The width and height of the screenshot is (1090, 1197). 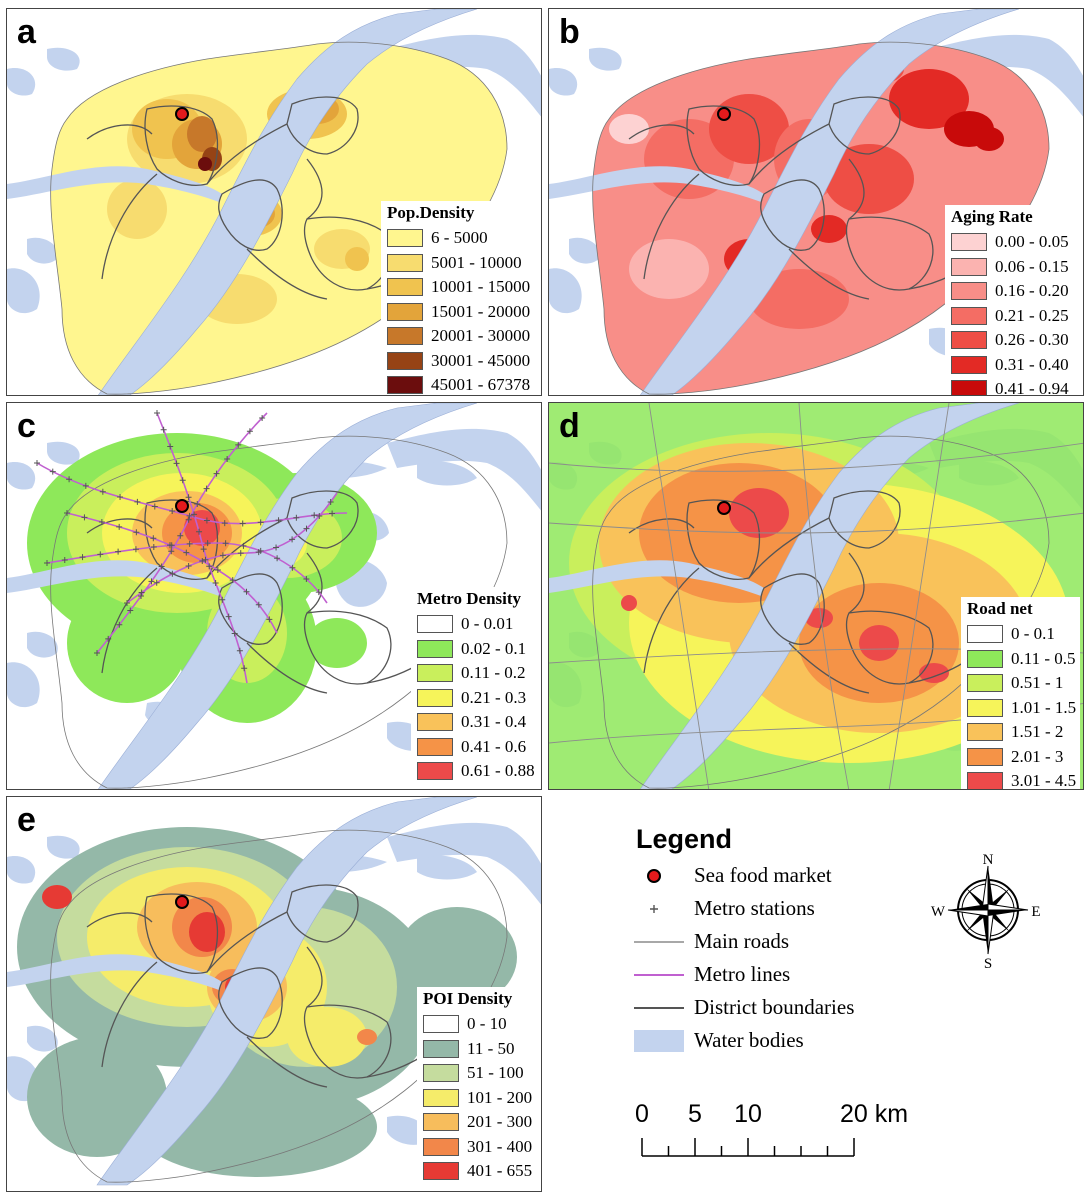 I want to click on legend-class-row: 2.01 - 3, so click(x=1021, y=757).